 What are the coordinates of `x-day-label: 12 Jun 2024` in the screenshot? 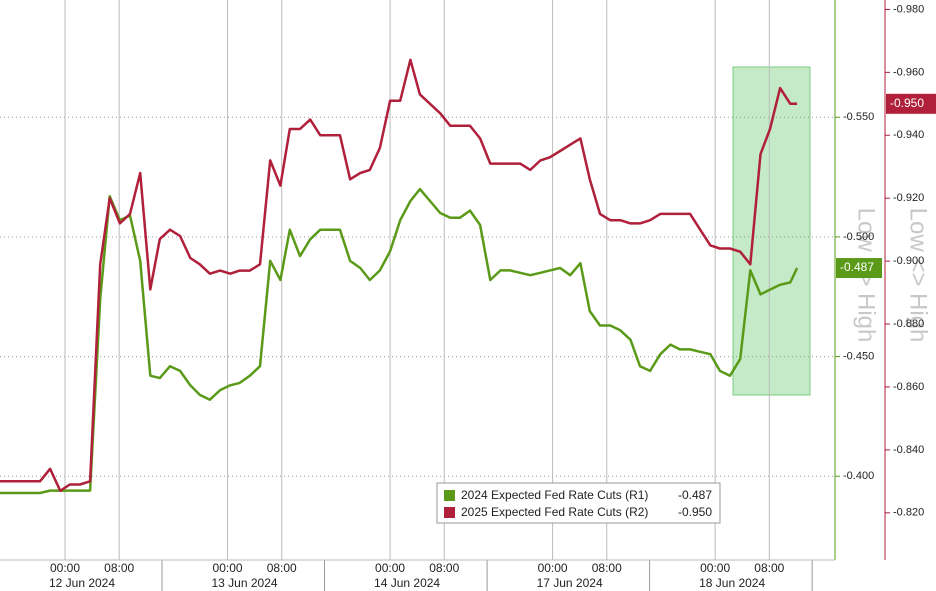 It's located at (82, 583).